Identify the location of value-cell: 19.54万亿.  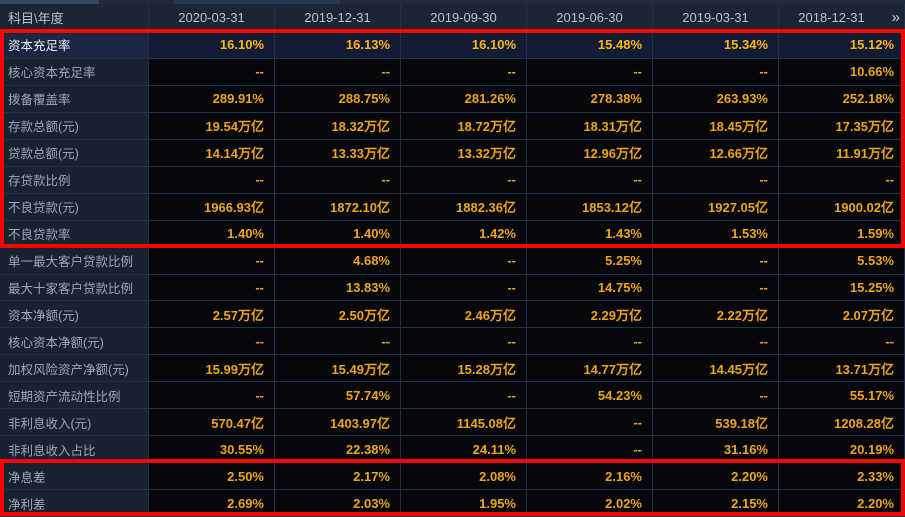
(212, 126).